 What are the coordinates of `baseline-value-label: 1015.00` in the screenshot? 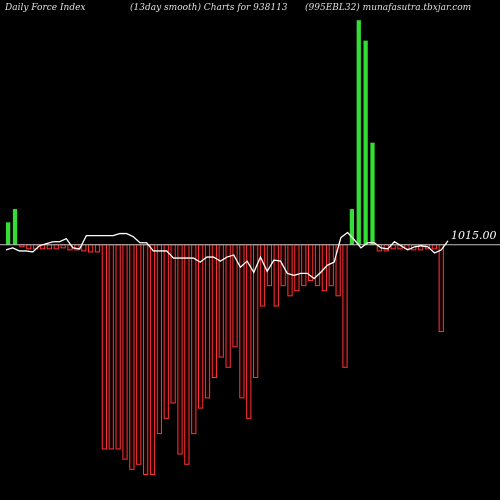 It's located at (474, 235).